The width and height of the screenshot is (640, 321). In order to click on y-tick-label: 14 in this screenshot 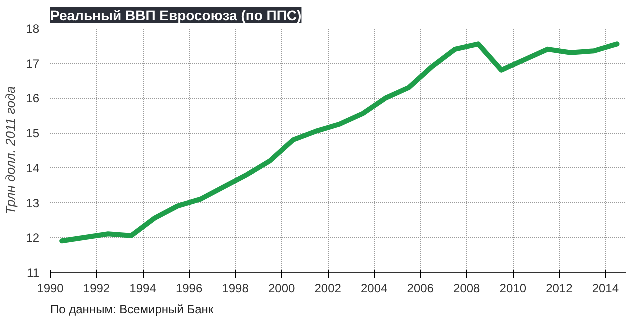, I will do `click(33, 168)`.